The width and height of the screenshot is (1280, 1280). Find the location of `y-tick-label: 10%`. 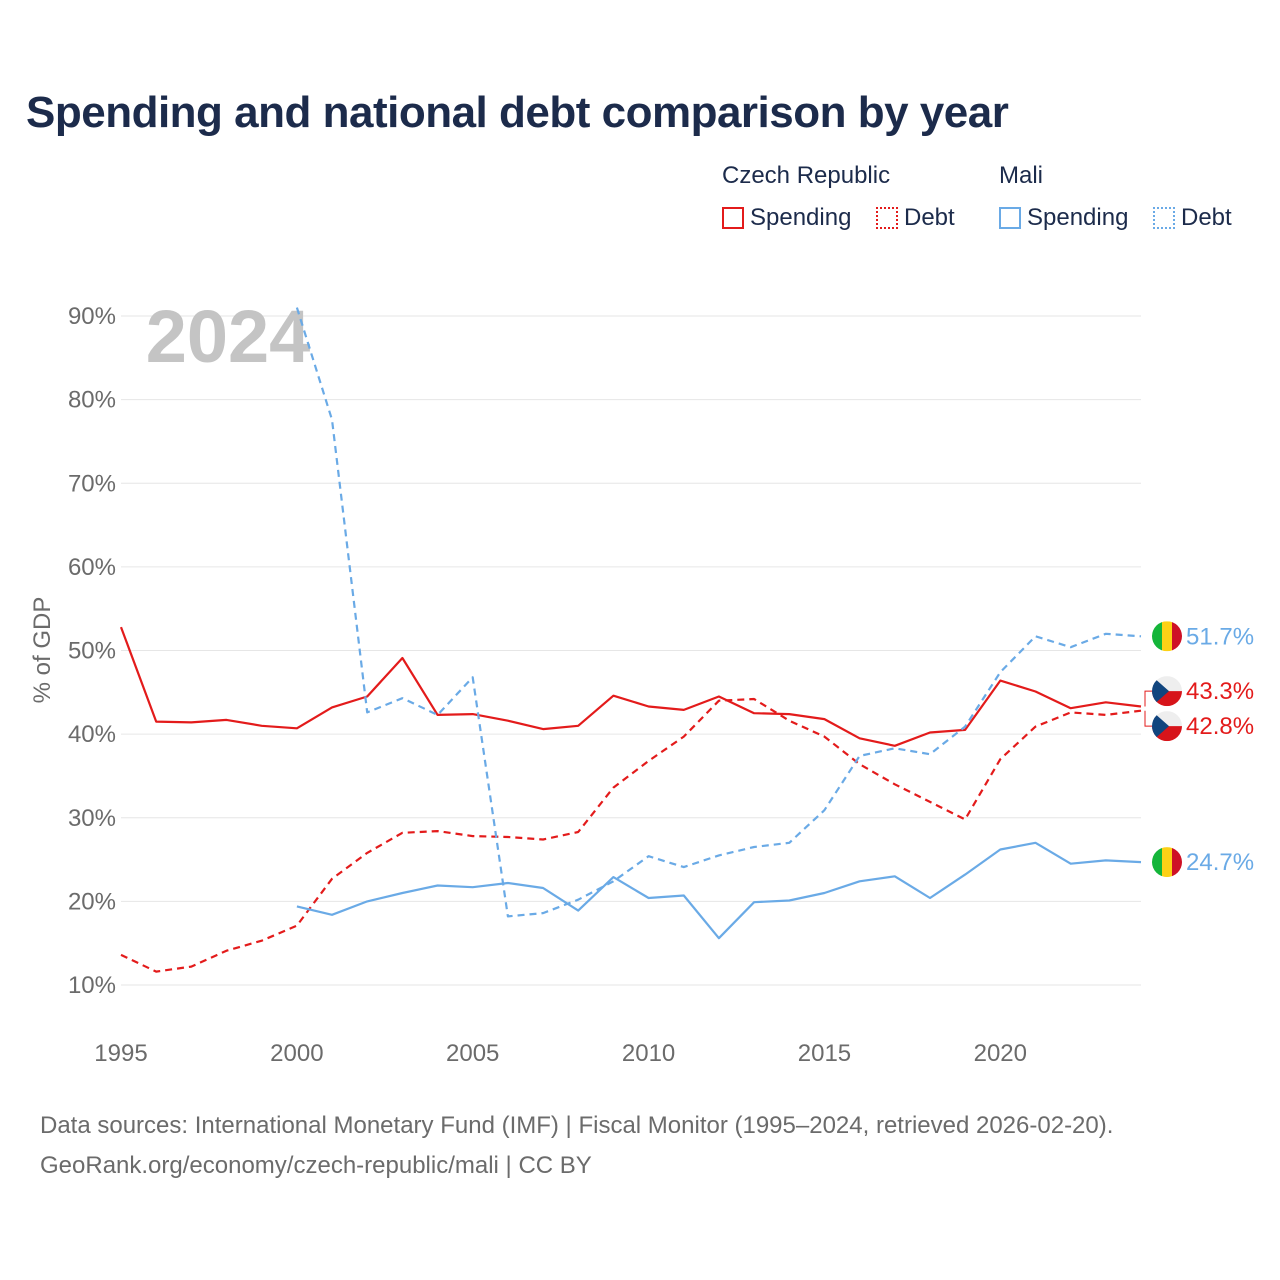

y-tick-label: 10% is located at coordinates (92, 985).